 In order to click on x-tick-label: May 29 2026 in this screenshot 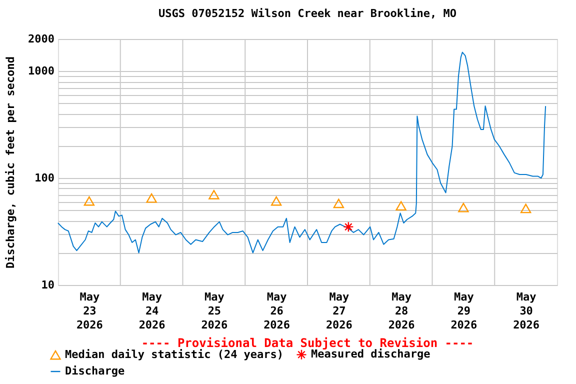, I will do `click(464, 311)`.